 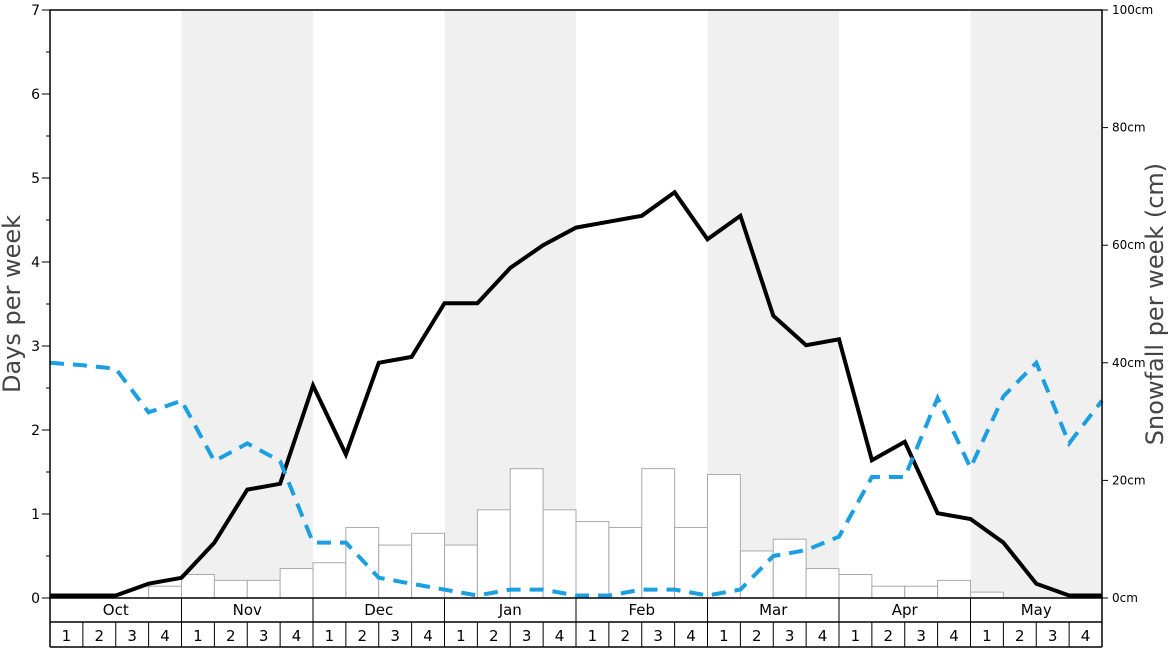 What do you see at coordinates (1125, 598) in the screenshot?
I see `right-tick-label: 0cm` at bounding box center [1125, 598].